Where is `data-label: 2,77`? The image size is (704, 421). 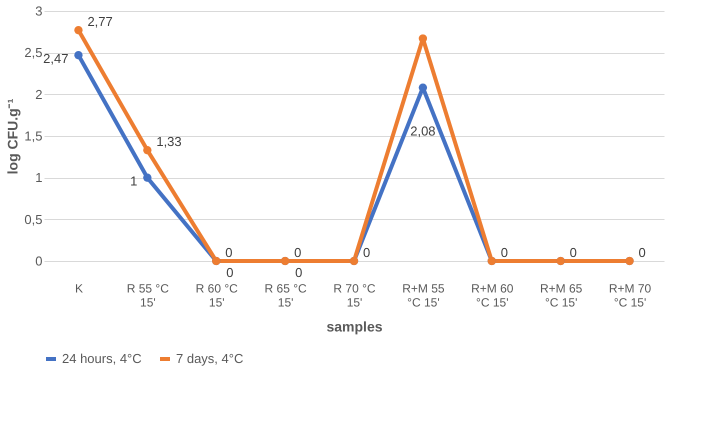
data-label: 2,77 is located at coordinates (100, 22).